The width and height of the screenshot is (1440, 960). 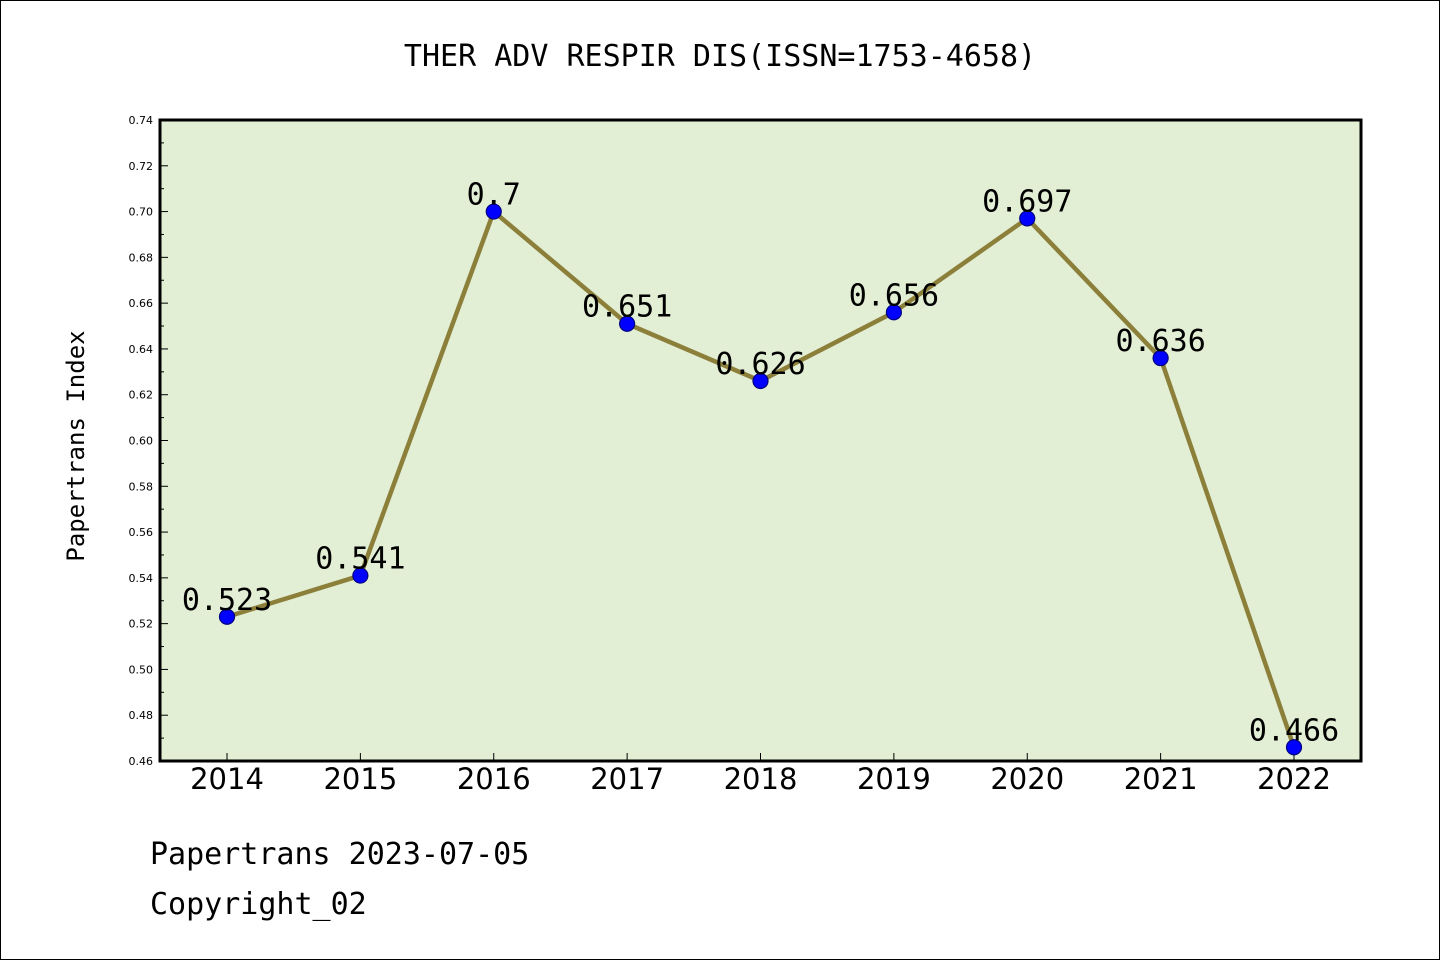 I want to click on x-tick-label: 2022, so click(x=1294, y=779).